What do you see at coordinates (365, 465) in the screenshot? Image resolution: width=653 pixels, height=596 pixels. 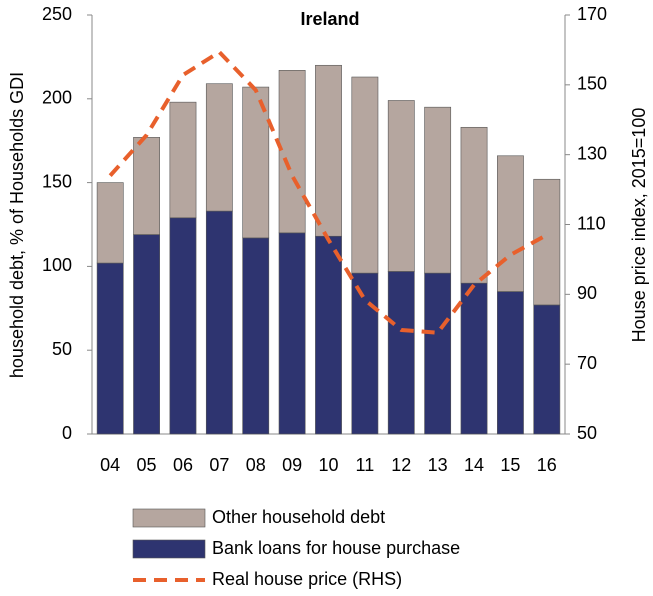 I see `x-tick-label: 11` at bounding box center [365, 465].